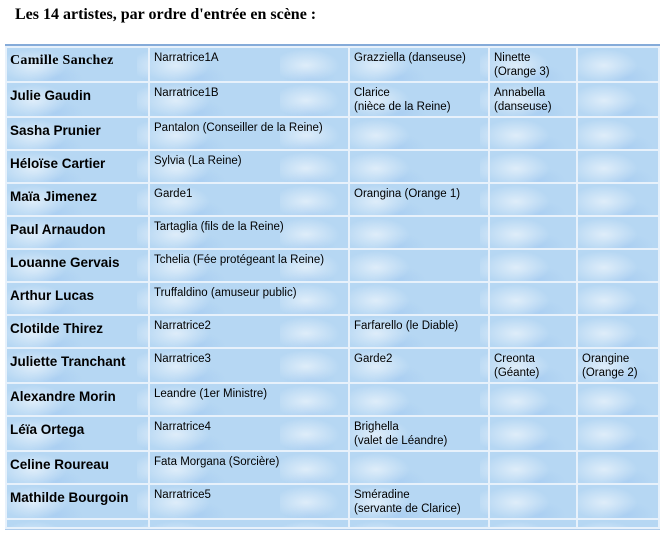 This screenshot has height=538, width=665. I want to click on role-cell-1: Sylvia (La Reine), so click(249, 166).